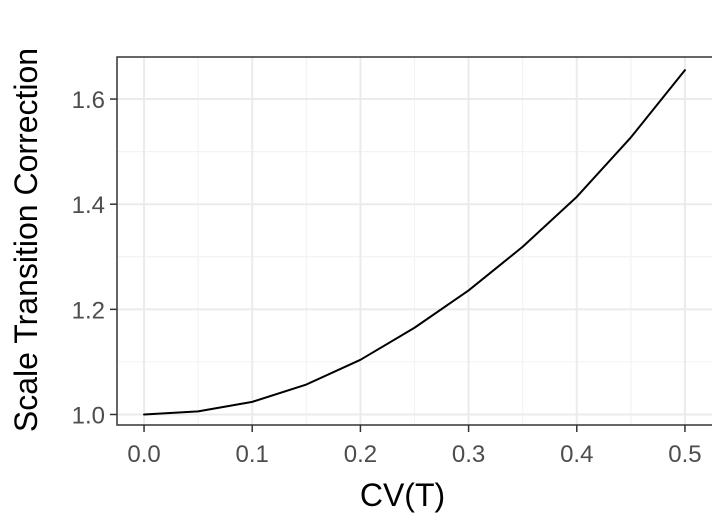  Describe the element at coordinates (88, 310) in the screenshot. I see `y-tick-label: 1.2` at that location.